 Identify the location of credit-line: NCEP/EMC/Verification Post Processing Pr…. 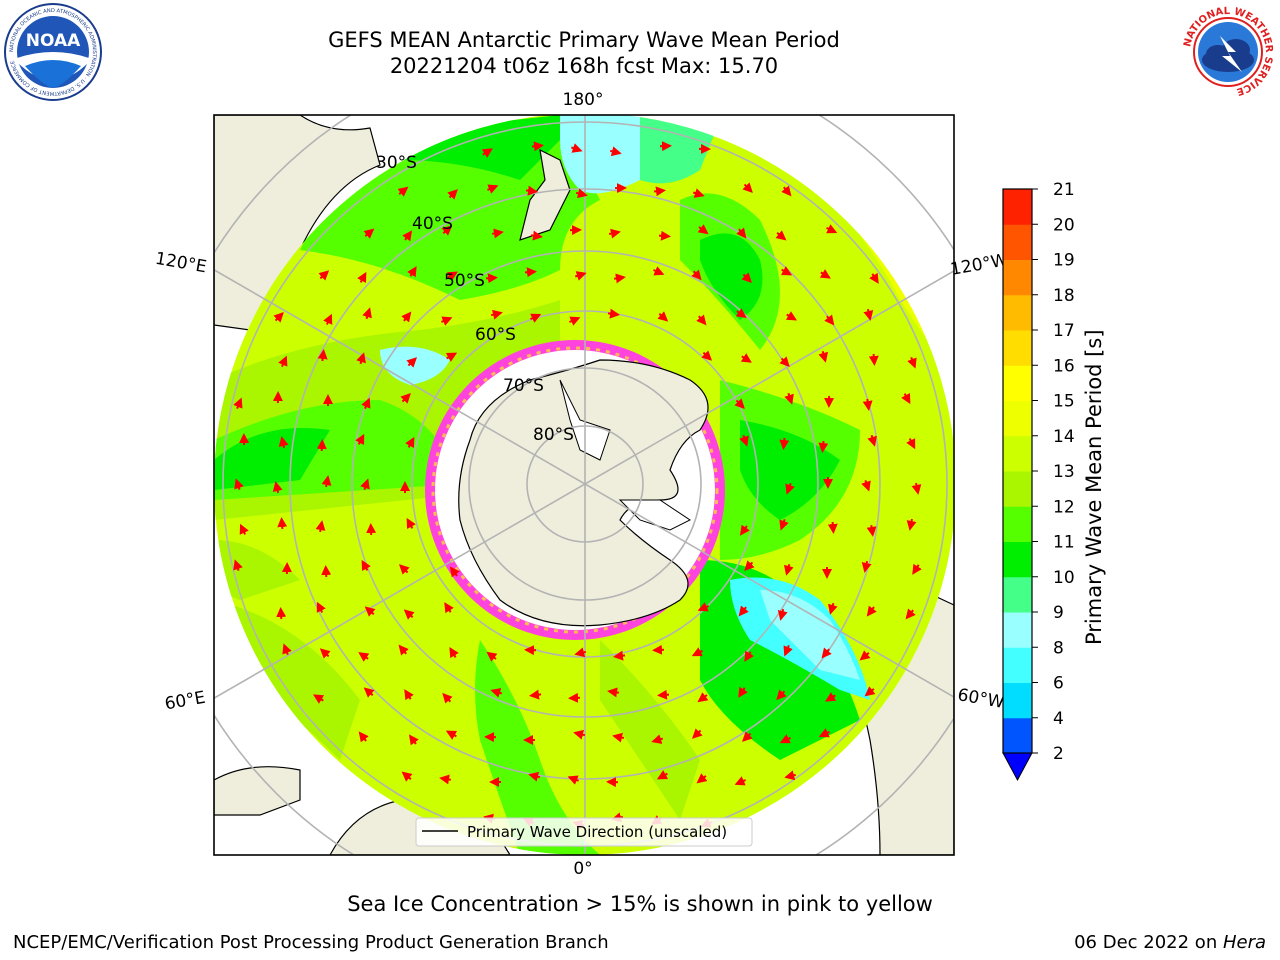
(311, 942).